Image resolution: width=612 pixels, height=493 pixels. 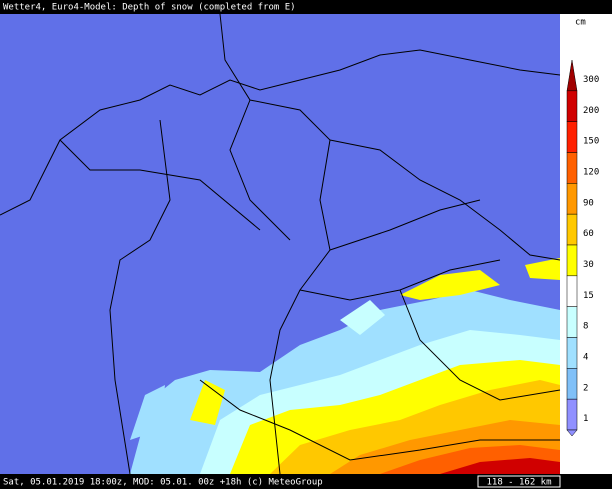 I want to click on scale-box, so click(x=519, y=481).